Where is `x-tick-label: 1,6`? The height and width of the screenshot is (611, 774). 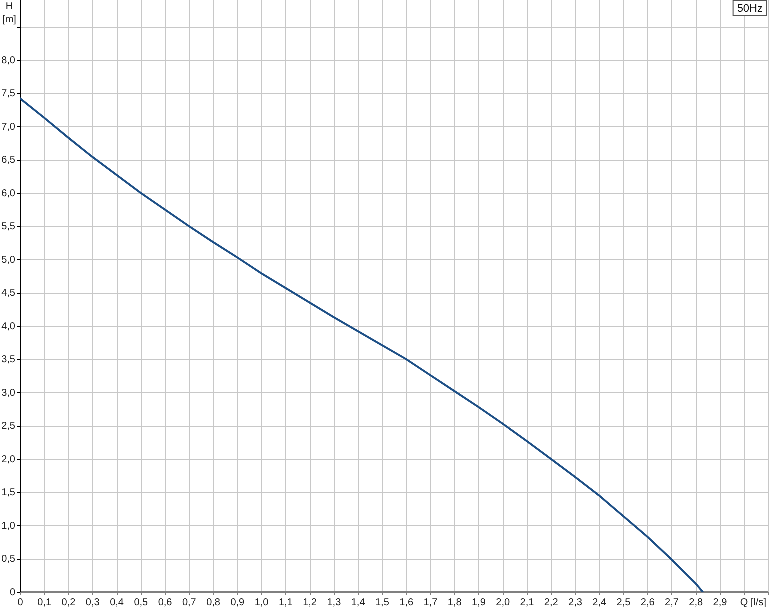
x-tick-label: 1,6 is located at coordinates (407, 603).